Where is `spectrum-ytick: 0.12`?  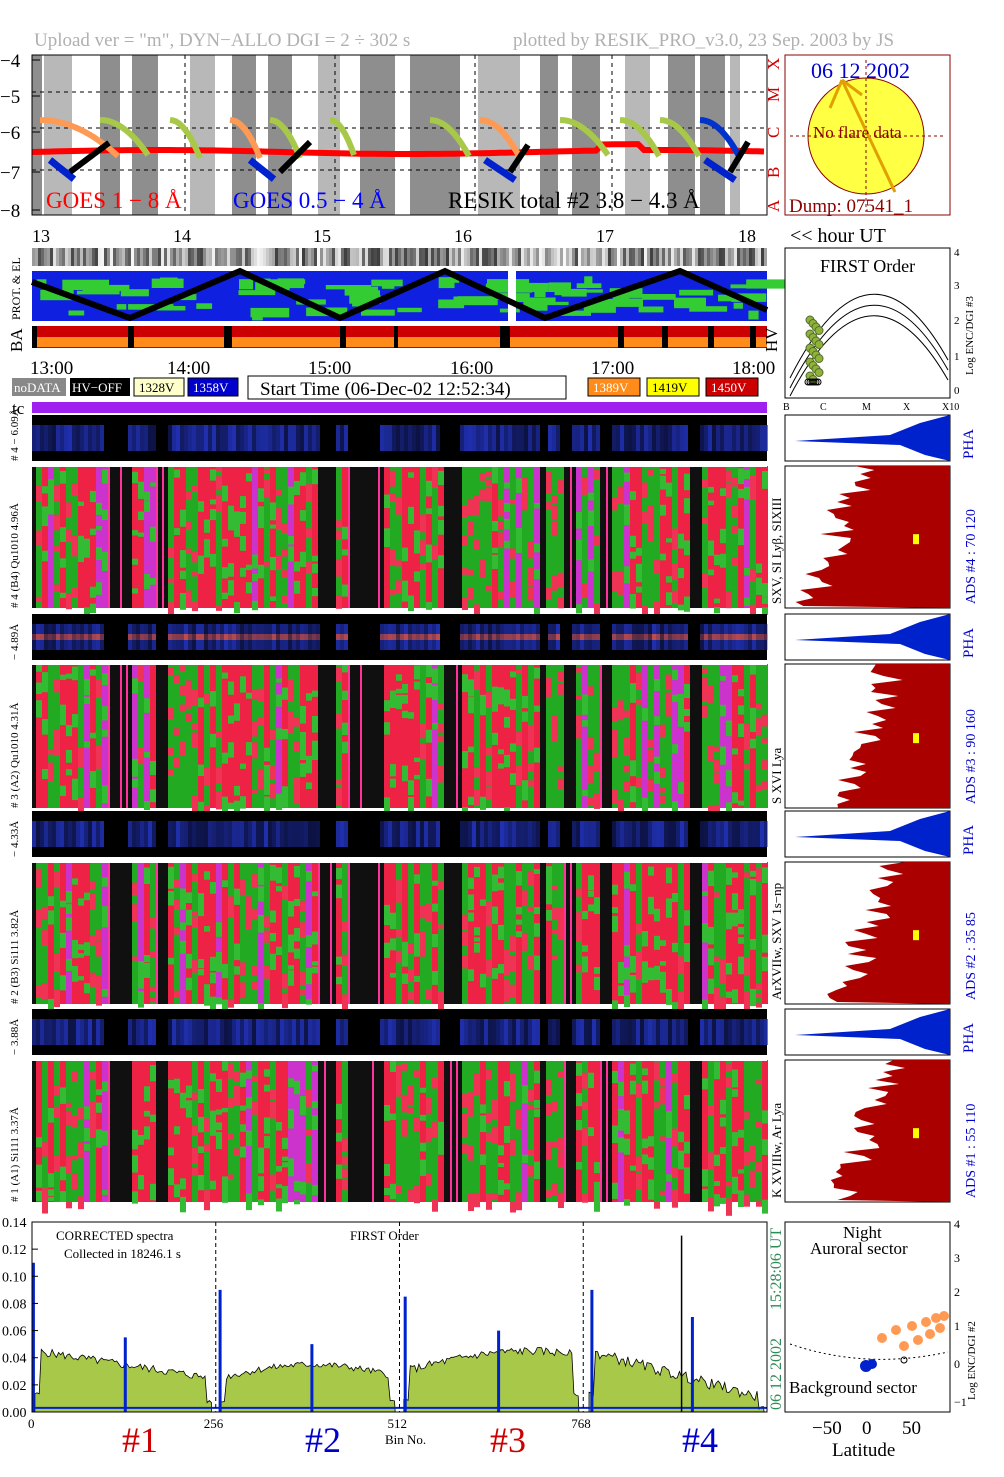 spectrum-ytick: 0.12 is located at coordinates (14, 1250).